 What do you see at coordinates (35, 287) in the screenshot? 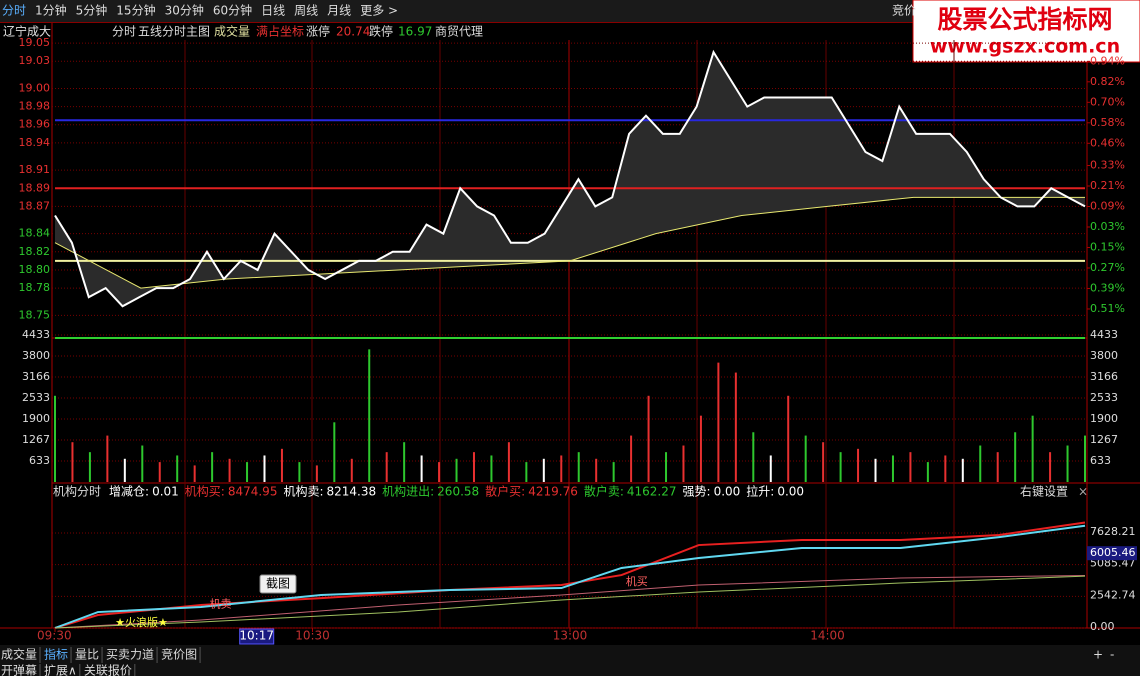
I see `y-tick-label: 18.78` at bounding box center [35, 287].